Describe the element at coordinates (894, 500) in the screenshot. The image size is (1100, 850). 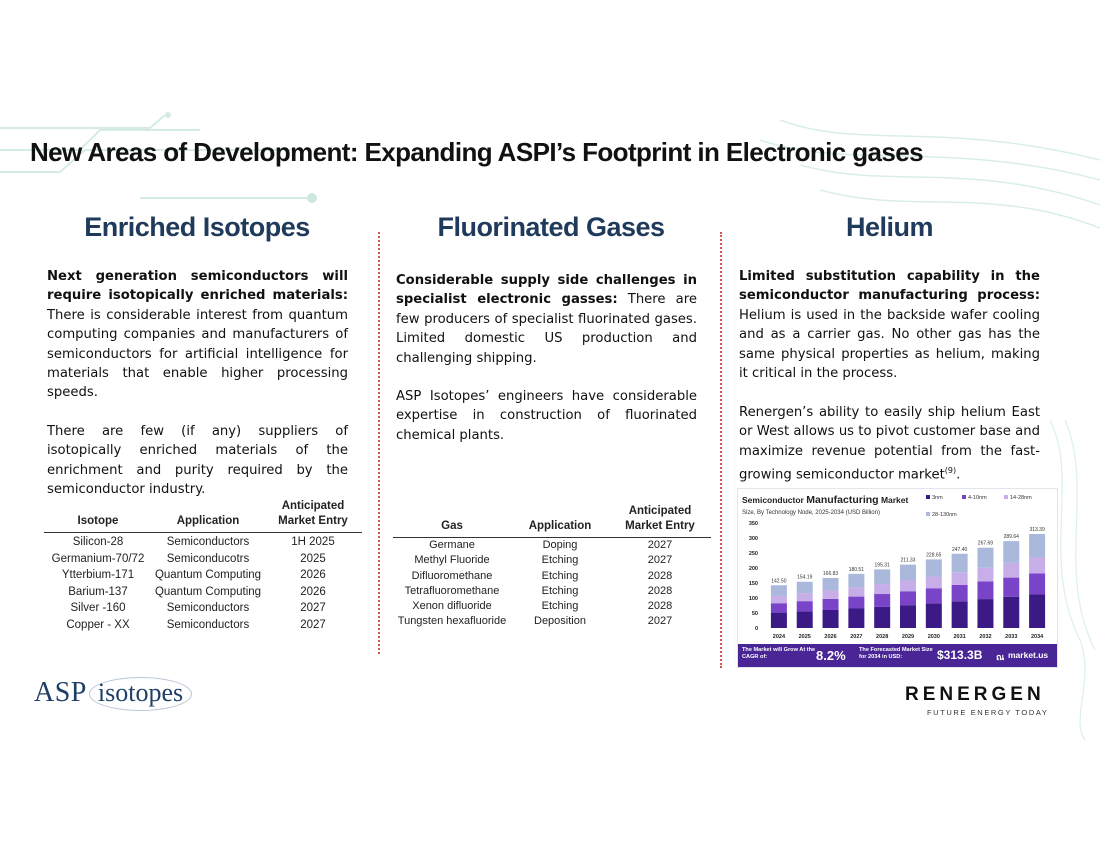
I see `chart-title-part: Market` at that location.